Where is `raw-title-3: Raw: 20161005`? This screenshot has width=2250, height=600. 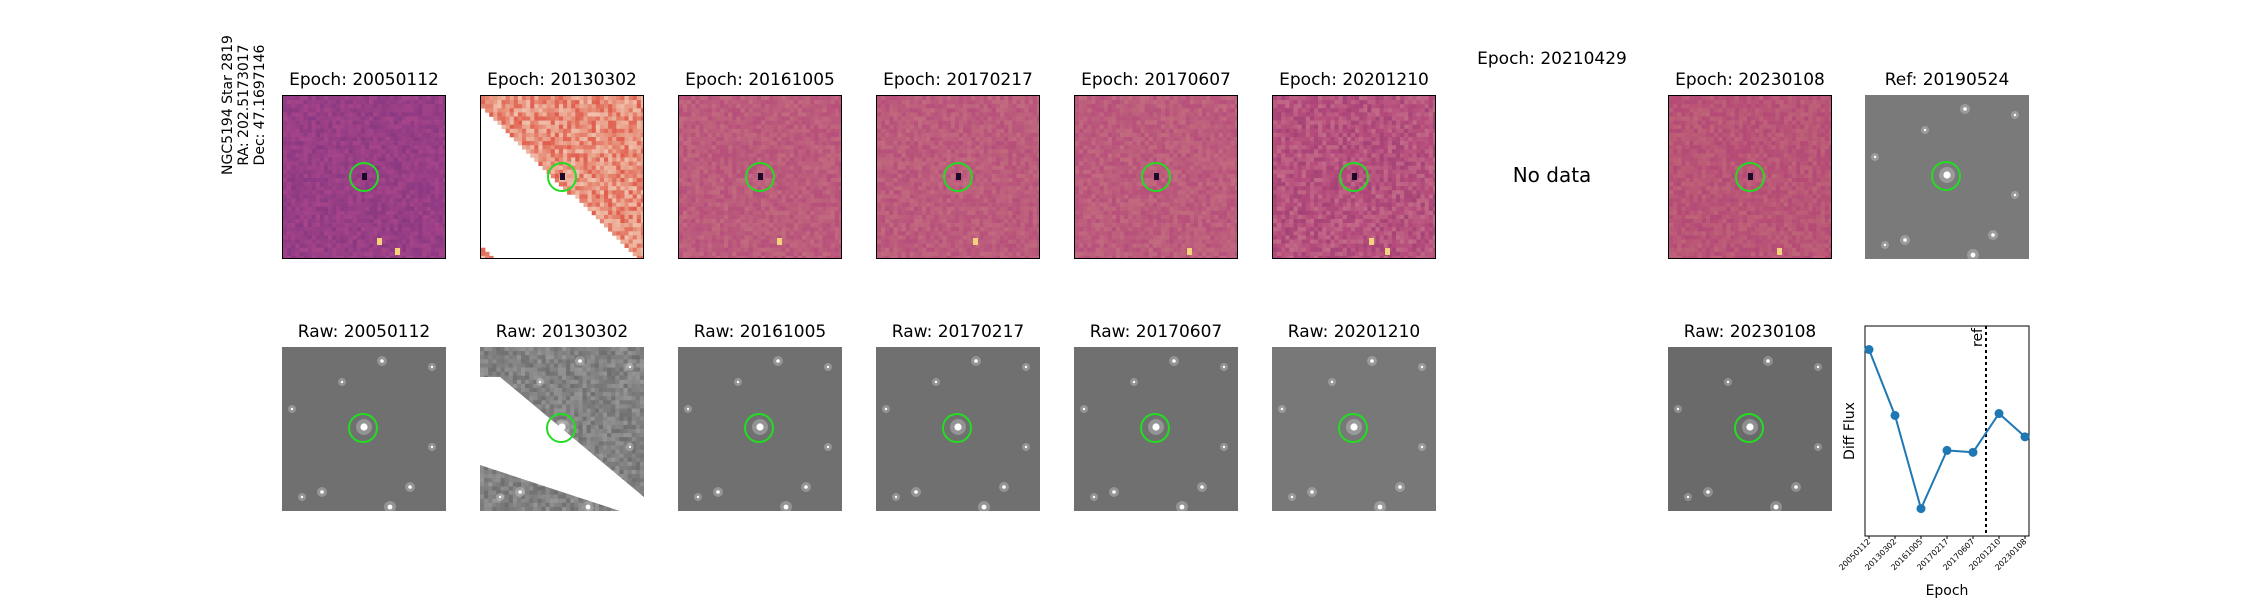 raw-title-3: Raw: 20161005 is located at coordinates (760, 332).